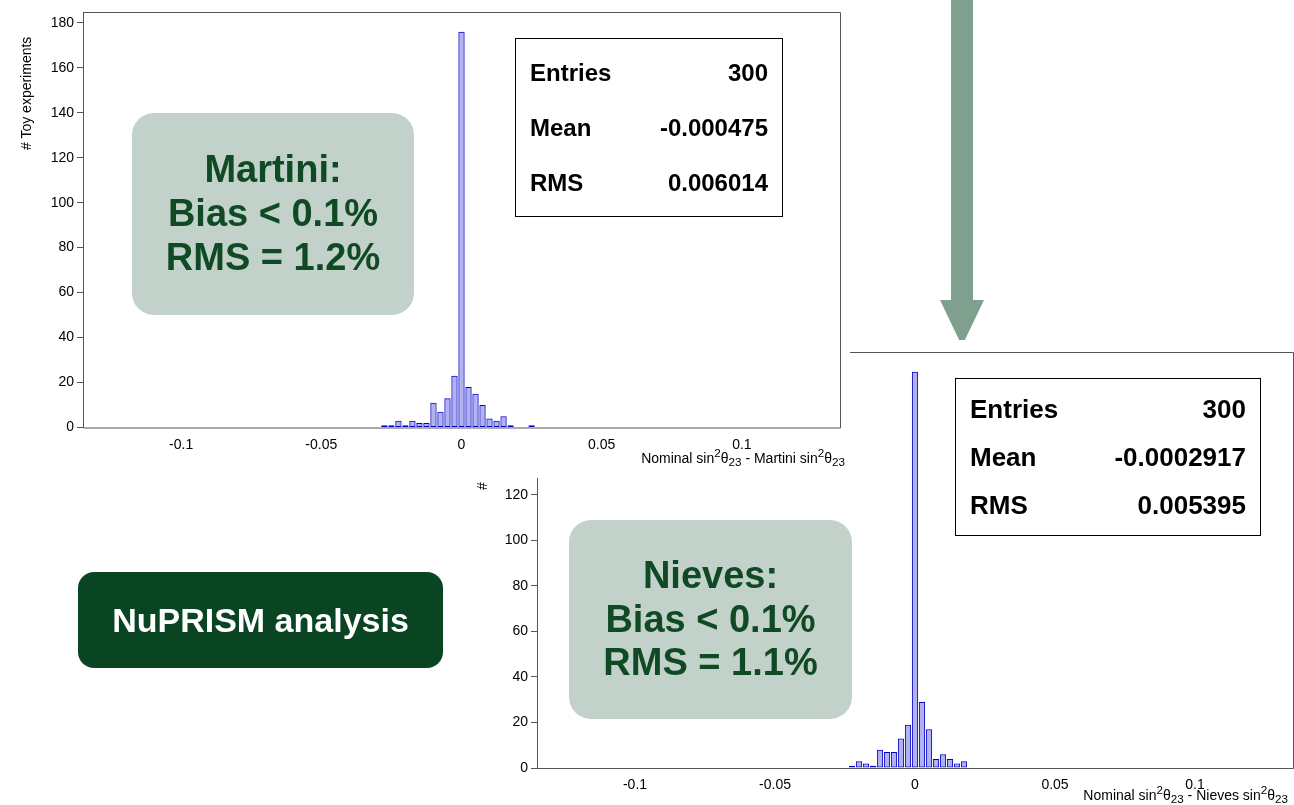 Image resolution: width=1294 pixels, height=805 pixels. I want to click on annotation: -0.0002917, so click(1180, 457).